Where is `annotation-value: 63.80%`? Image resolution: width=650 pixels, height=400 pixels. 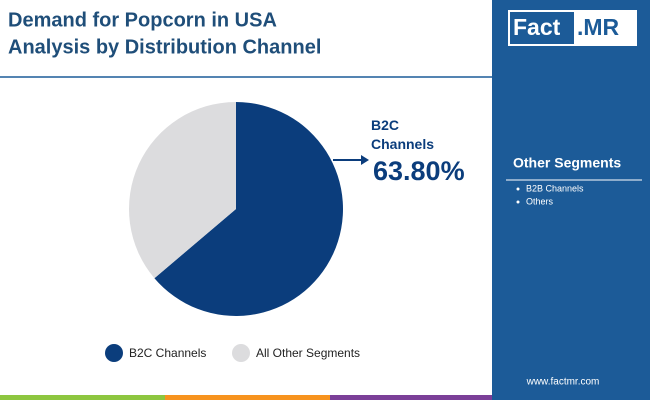 annotation-value: 63.80% is located at coordinates (419, 171).